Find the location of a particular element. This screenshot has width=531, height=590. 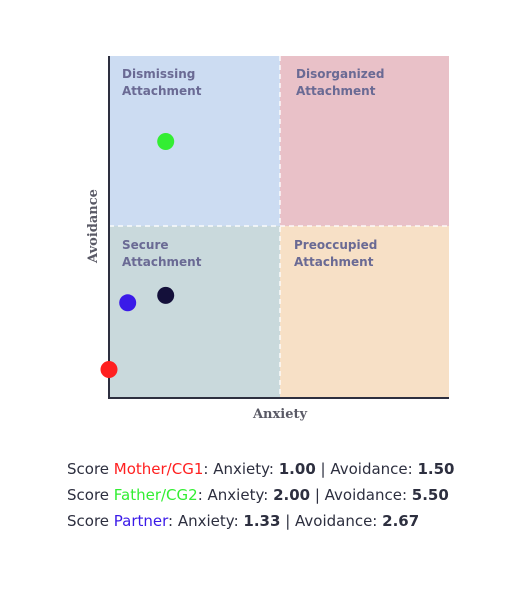

data-point-partner is located at coordinates (128, 303).